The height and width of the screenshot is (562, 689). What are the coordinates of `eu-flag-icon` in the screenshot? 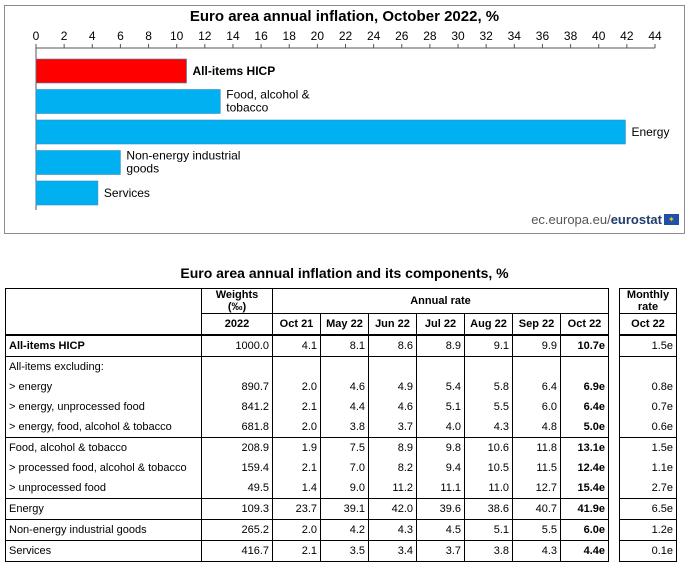 It's located at (671, 219).